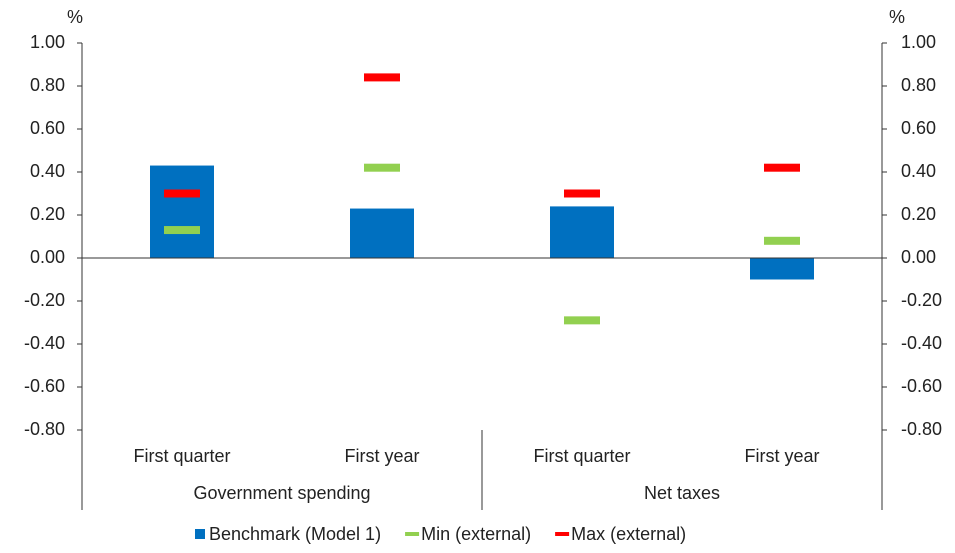 The image size is (955, 553). Describe the element at coordinates (476, 534) in the screenshot. I see `legend-label: Min (external)` at that location.